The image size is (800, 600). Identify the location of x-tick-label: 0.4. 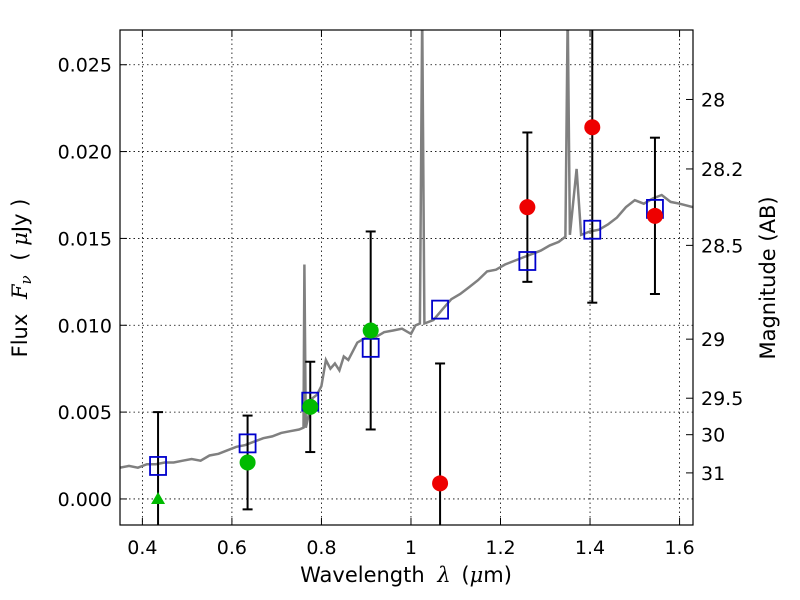
(142, 548).